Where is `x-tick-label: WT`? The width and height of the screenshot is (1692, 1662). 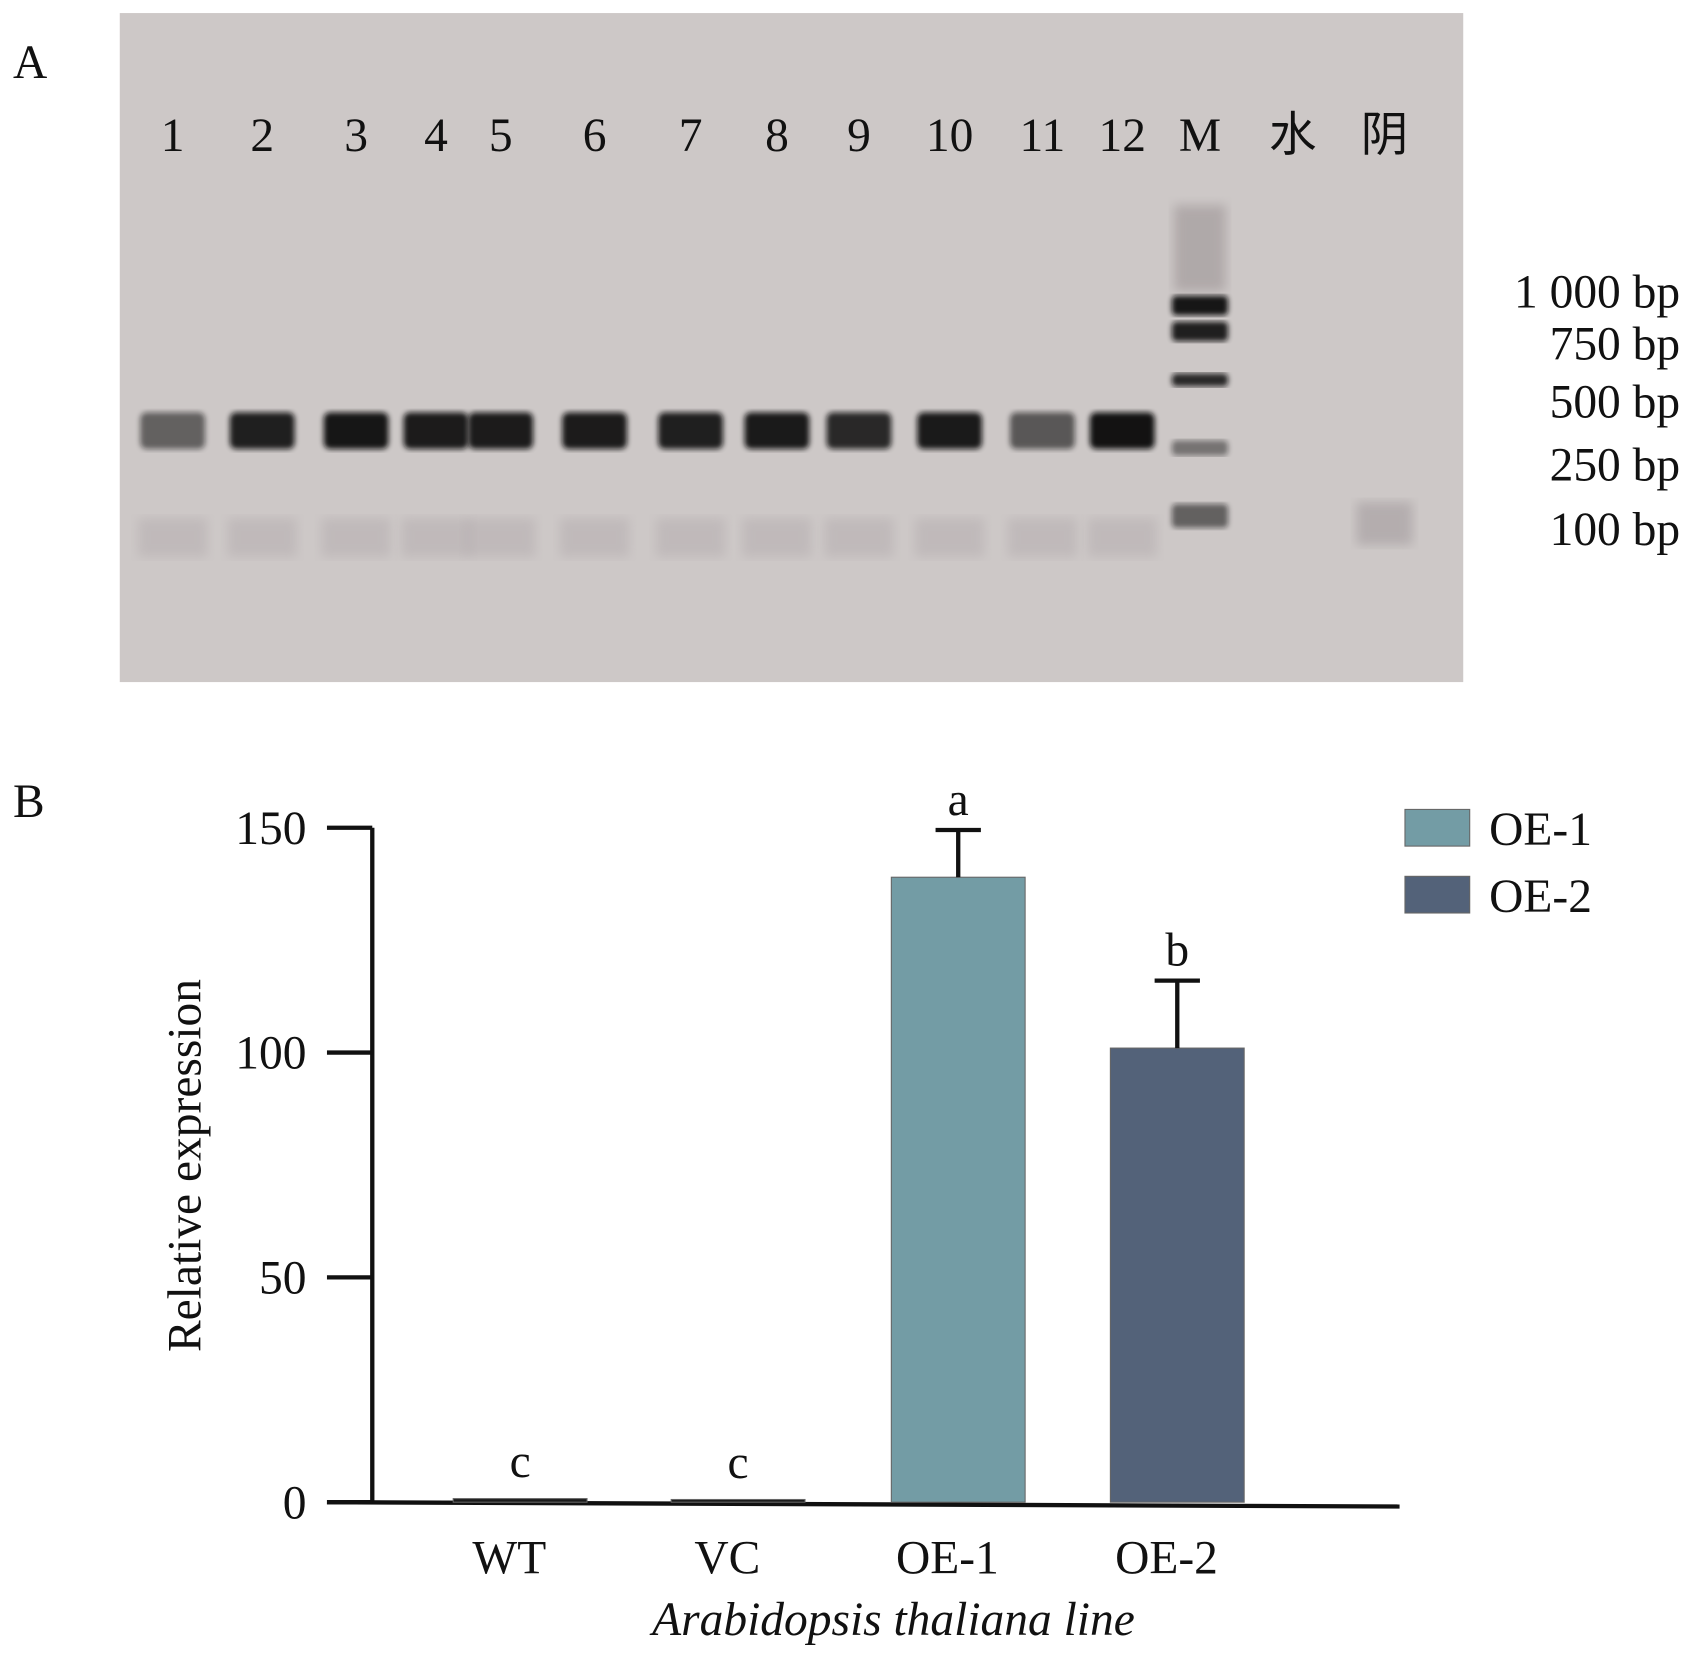
x-tick-label: WT is located at coordinates (509, 1558).